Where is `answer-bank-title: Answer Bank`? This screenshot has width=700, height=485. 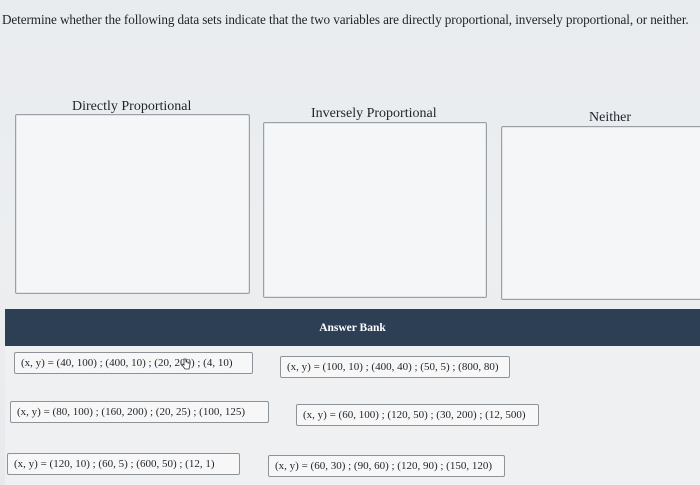
answer-bank-title: Answer Bank is located at coordinates (352, 327).